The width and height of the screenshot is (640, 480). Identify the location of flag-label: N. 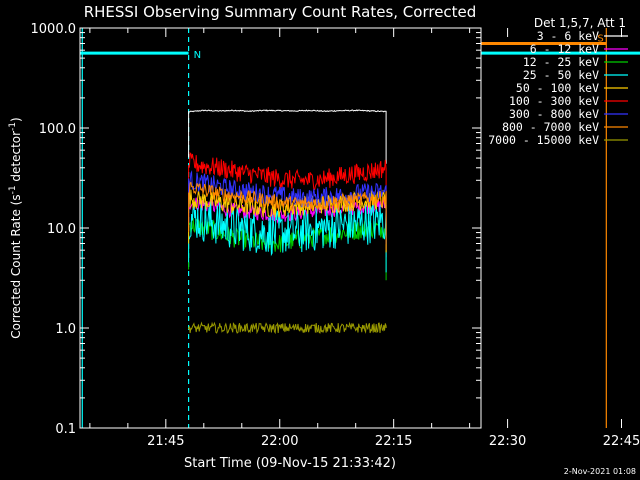
(197, 55).